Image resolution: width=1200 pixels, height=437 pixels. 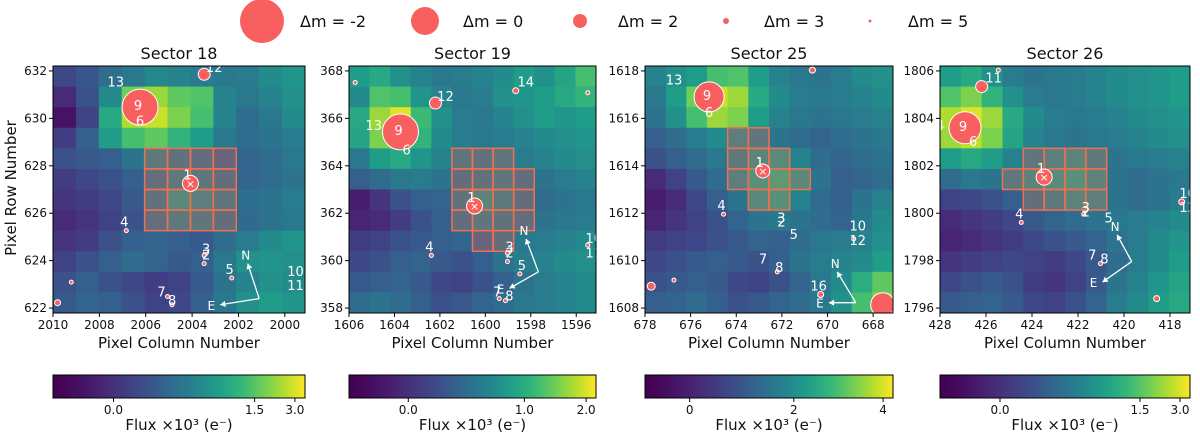 I want to click on arrow-head, so click(x=512, y=286).